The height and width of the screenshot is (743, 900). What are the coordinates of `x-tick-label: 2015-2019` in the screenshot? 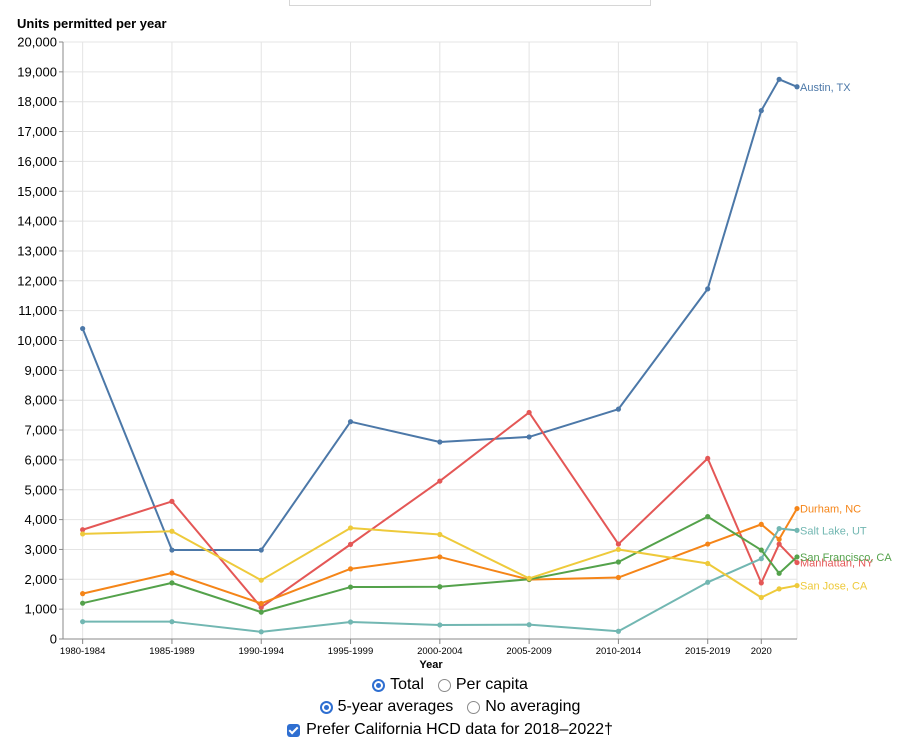 It's located at (707, 651).